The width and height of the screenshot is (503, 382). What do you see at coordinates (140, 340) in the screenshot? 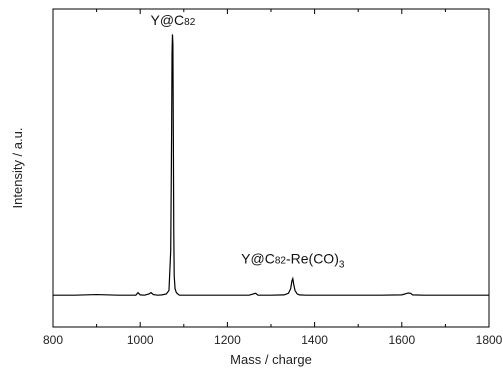
I see `x-tick-label-1000: 1000` at bounding box center [140, 340].